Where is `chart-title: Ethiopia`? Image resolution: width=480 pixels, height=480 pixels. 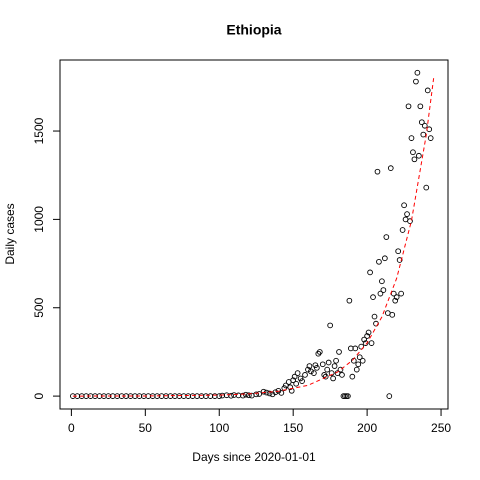
chart-title: Ethiopia is located at coordinates (253, 30).